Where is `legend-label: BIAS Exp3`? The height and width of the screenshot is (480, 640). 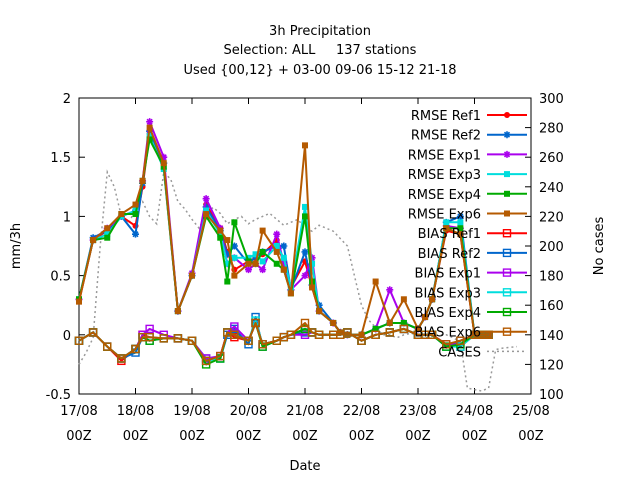
legend-label: BIAS Exp3 is located at coordinates (448, 293).